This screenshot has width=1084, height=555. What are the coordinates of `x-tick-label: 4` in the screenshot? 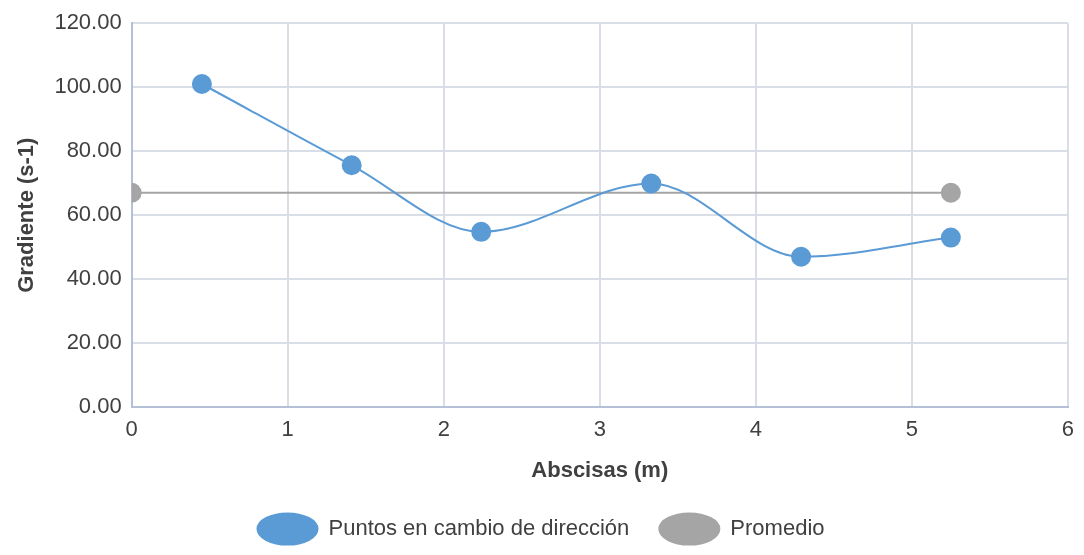 It's located at (755, 429).